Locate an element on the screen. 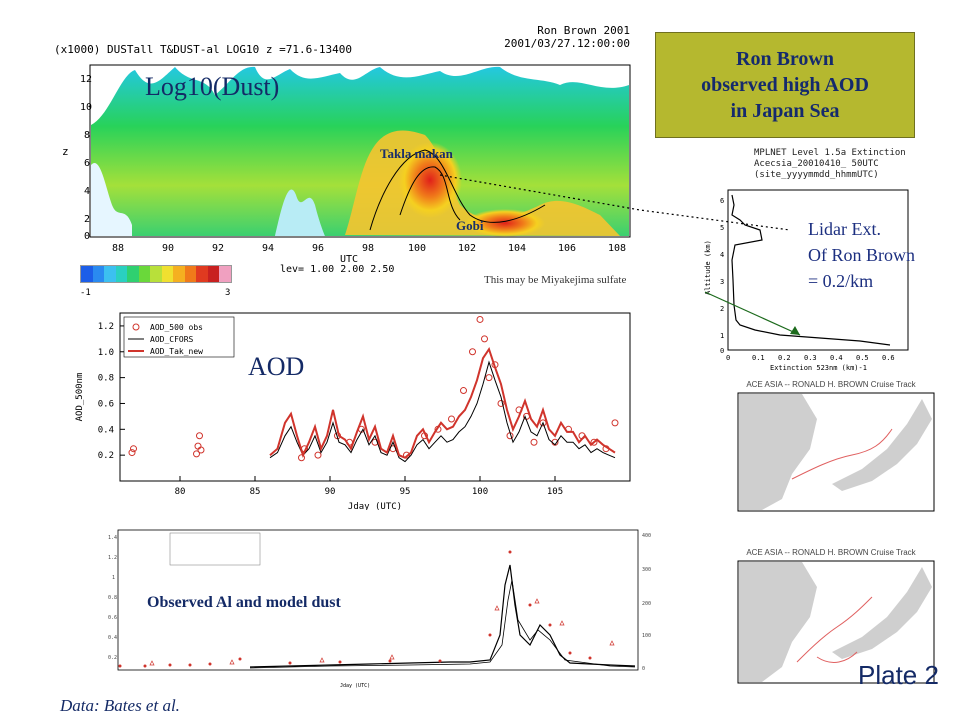 This screenshot has height=720, width=960. svg-text: 1.4 is located at coordinates (112, 538).